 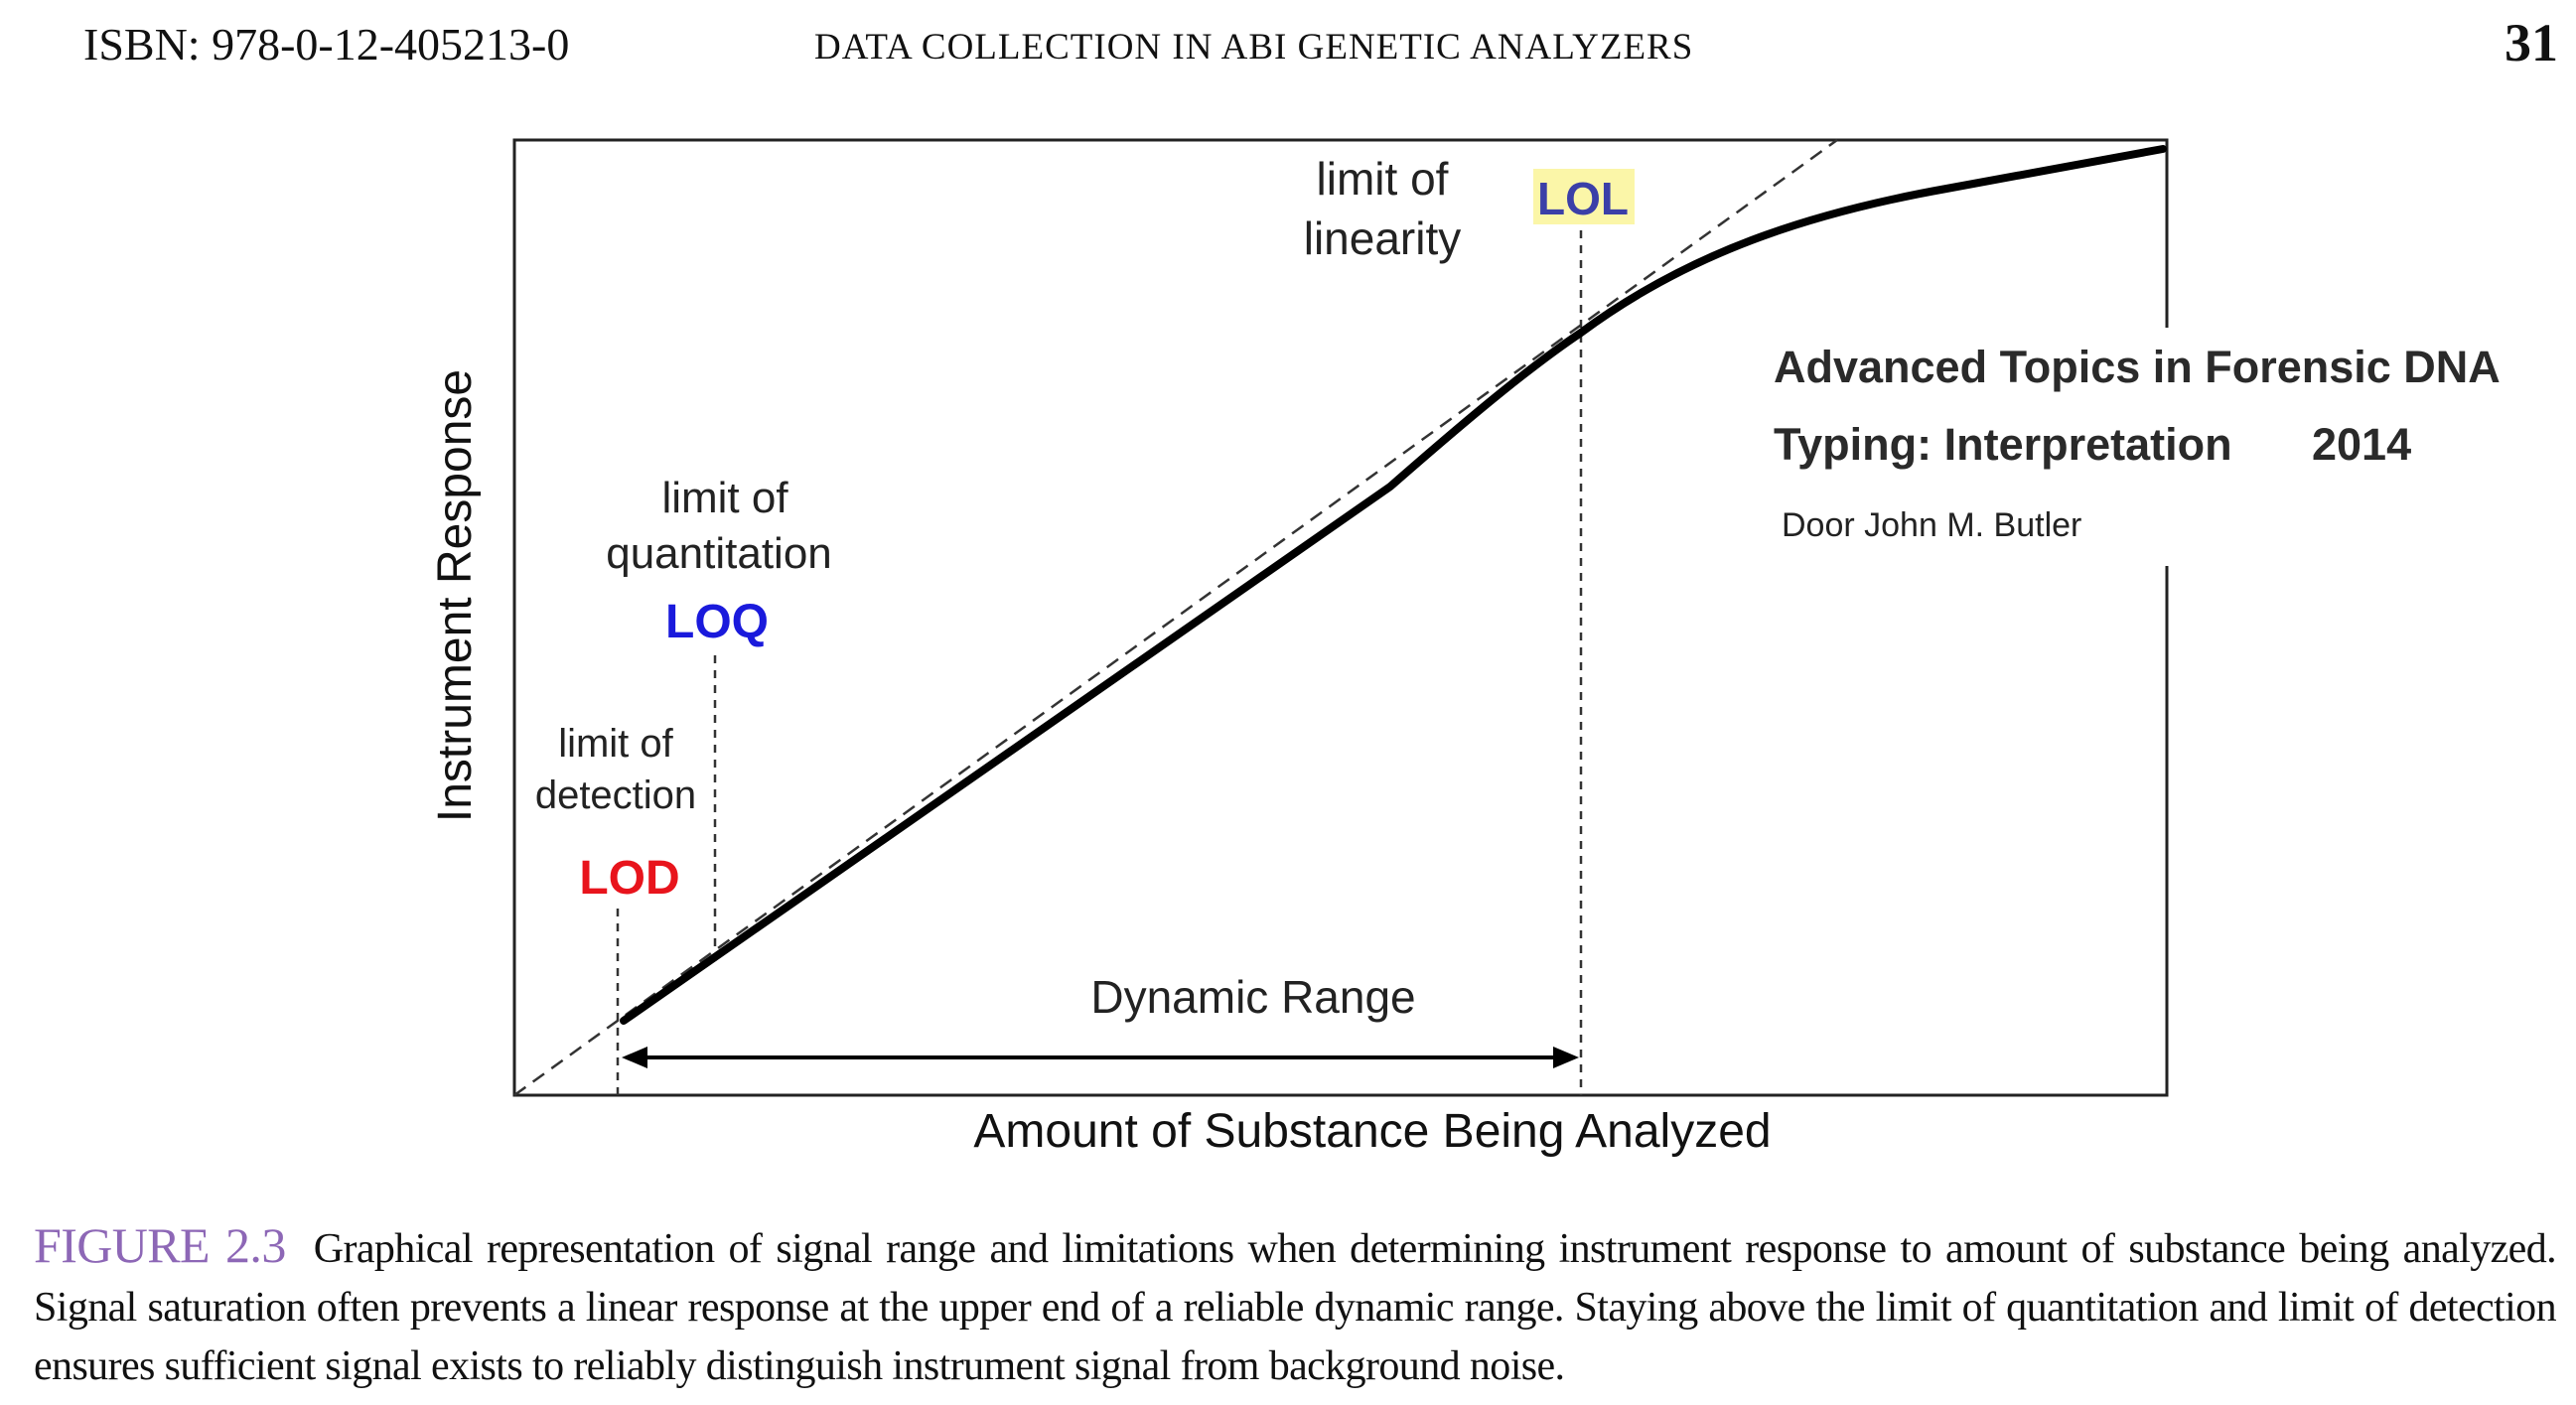 I want to click on lol-highlight, so click(x=1584, y=196).